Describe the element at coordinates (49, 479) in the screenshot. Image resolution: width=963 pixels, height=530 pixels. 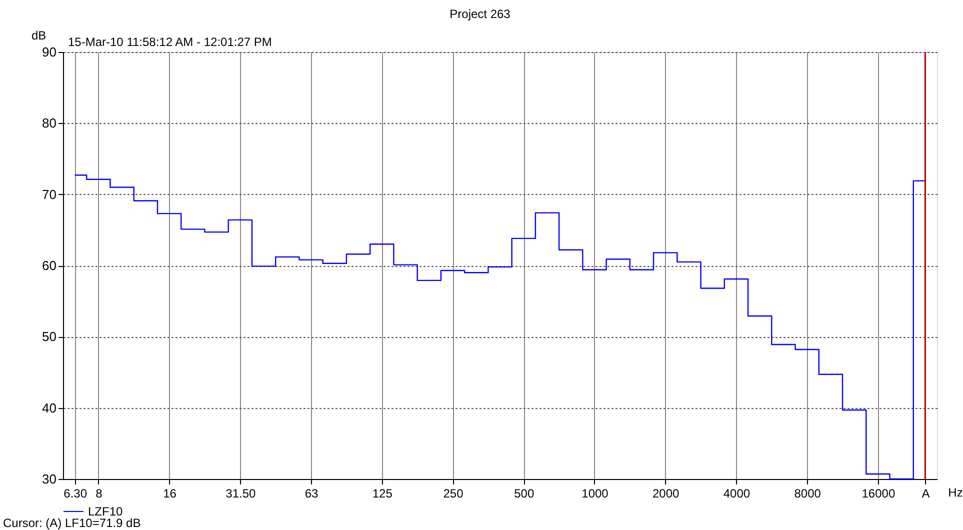
I see `y-tick-label: 30` at that location.